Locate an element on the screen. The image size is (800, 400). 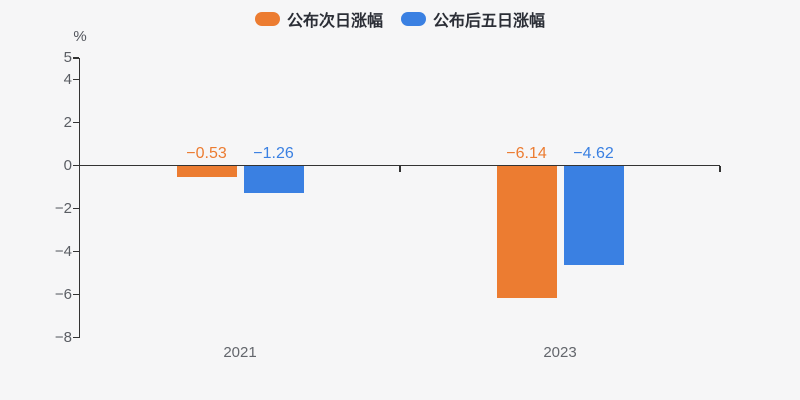
legend-label: 公布后五日涨幅 is located at coordinates (489, 21).